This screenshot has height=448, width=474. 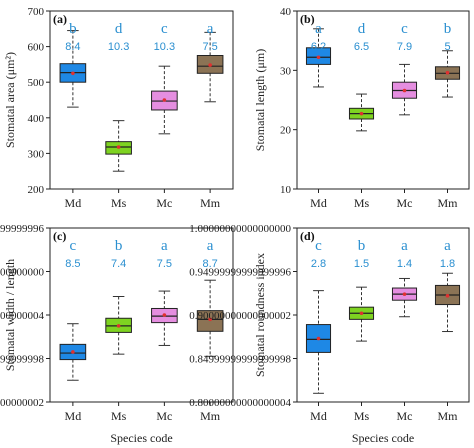 I want to click on cv-value: 6.5, so click(x=361, y=47).